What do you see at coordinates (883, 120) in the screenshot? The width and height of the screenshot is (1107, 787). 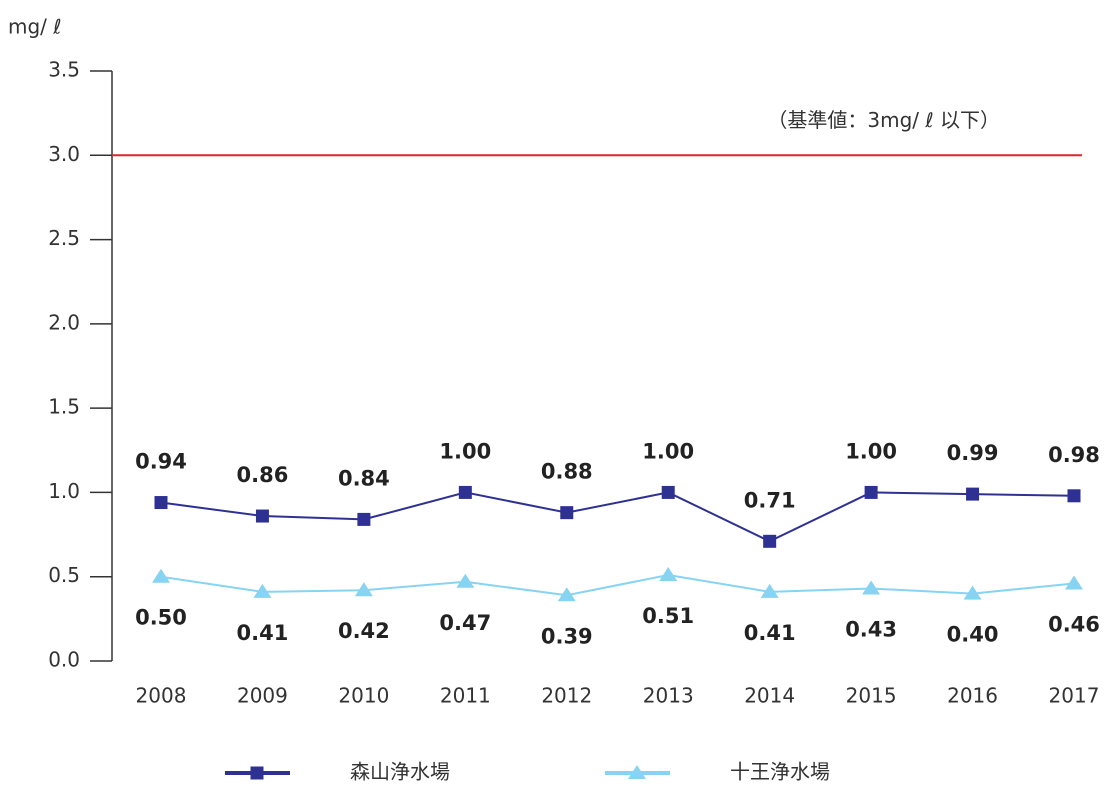 I see `reference-label: （基準値：3mg/ ℓ 以下）` at bounding box center [883, 120].